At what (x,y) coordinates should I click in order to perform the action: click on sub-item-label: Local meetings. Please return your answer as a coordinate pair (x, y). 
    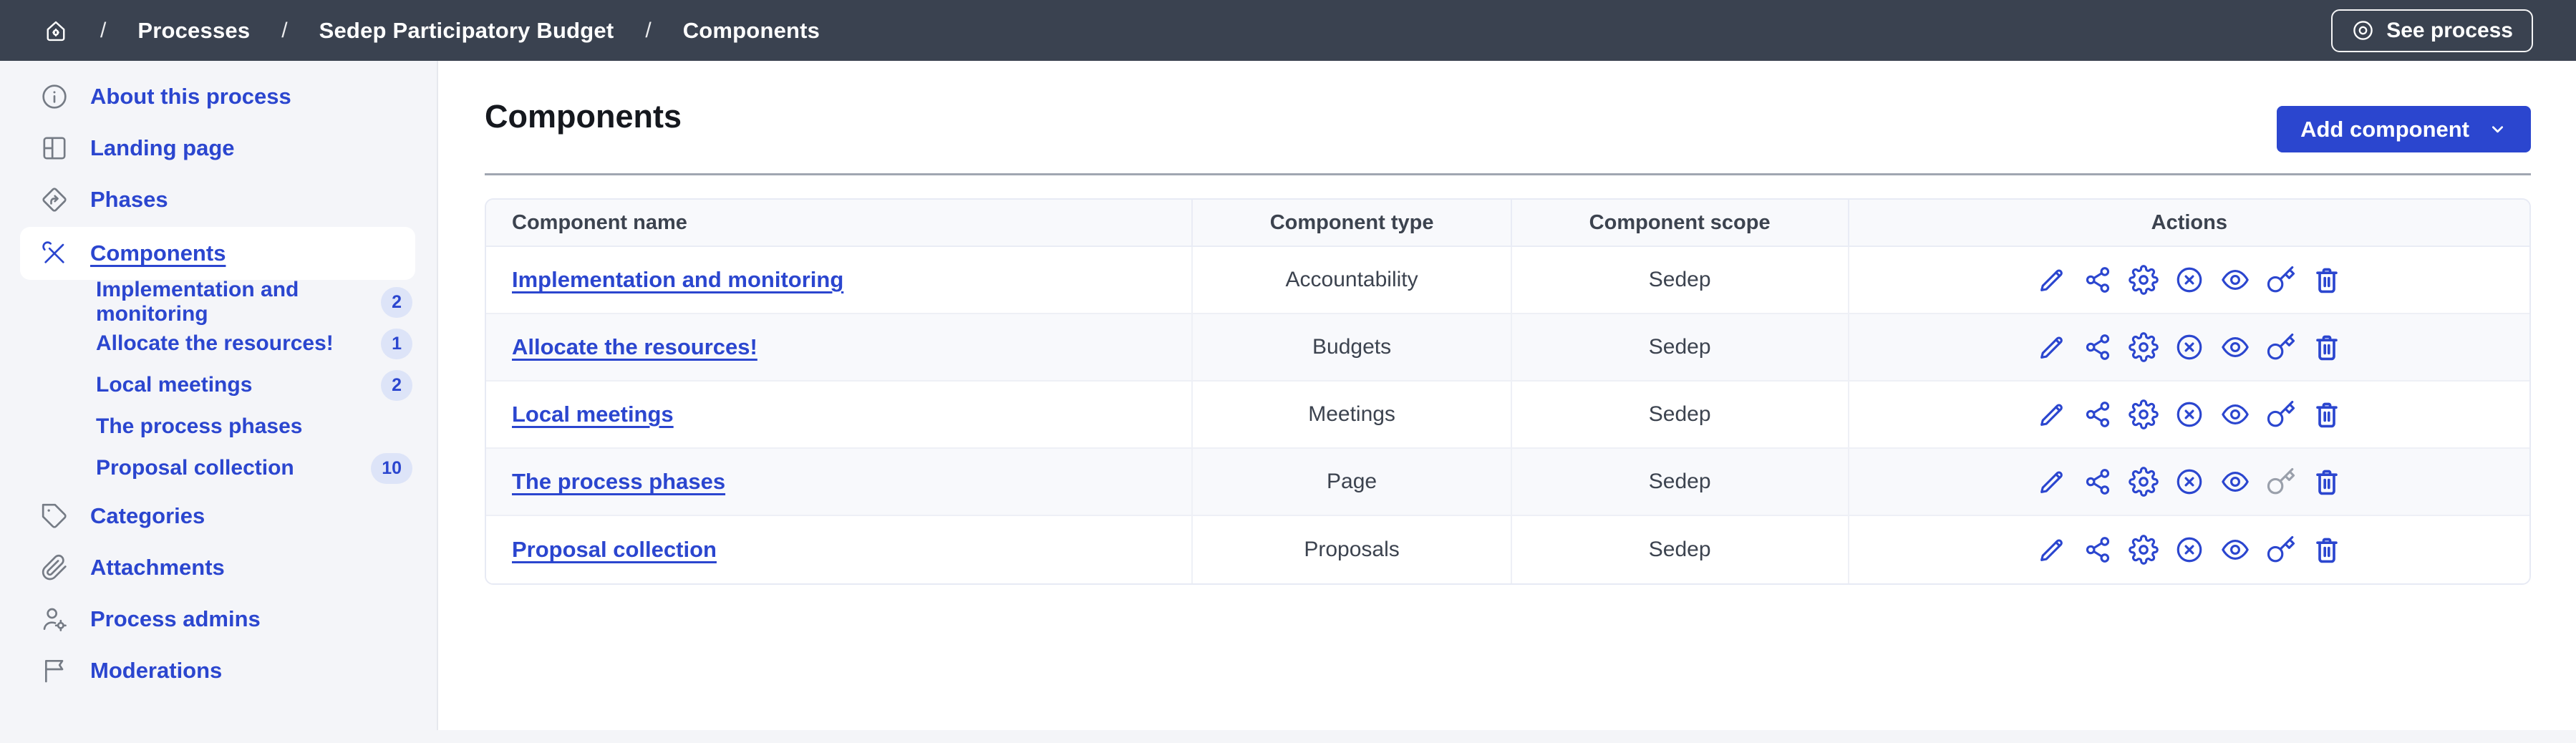
    Looking at the image, I should click on (175, 385).